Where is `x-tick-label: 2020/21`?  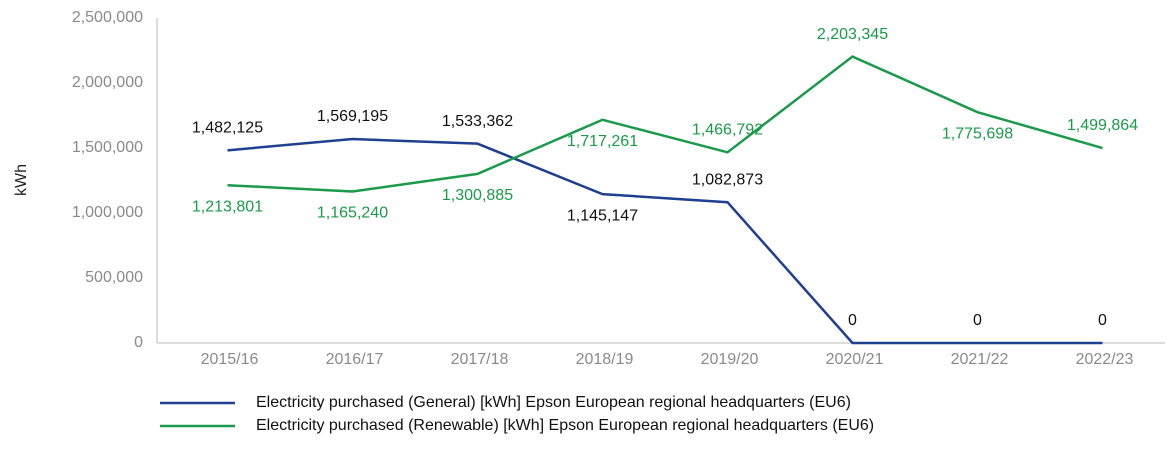
x-tick-label: 2020/21 is located at coordinates (855, 359).